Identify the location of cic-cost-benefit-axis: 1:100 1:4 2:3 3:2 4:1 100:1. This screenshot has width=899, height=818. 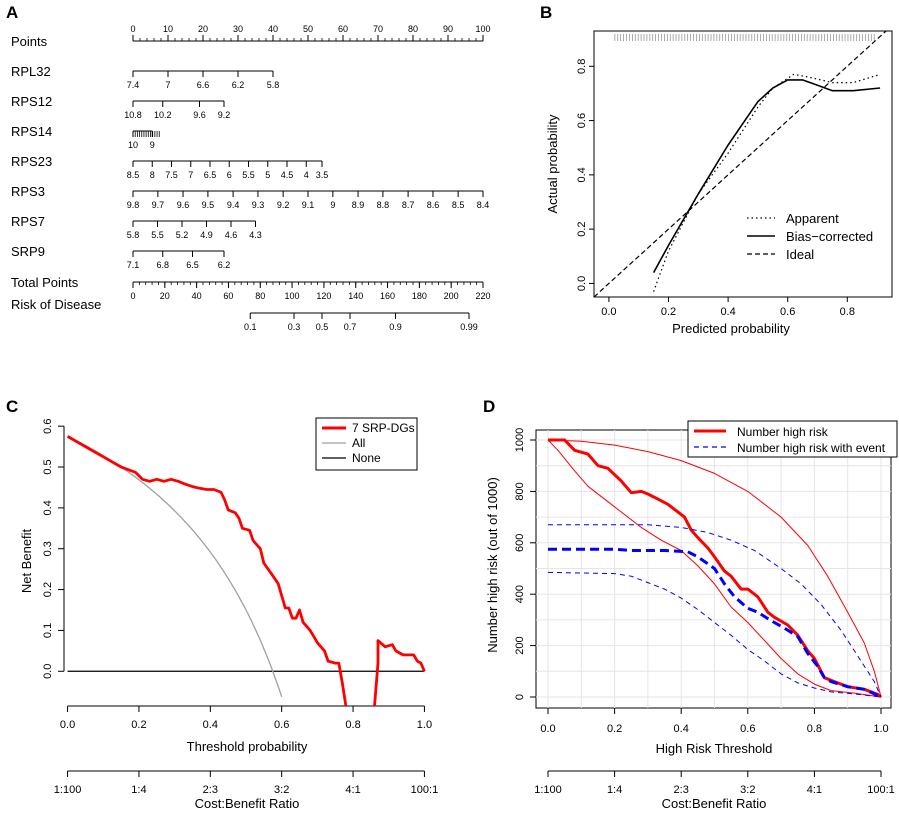
(714, 783).